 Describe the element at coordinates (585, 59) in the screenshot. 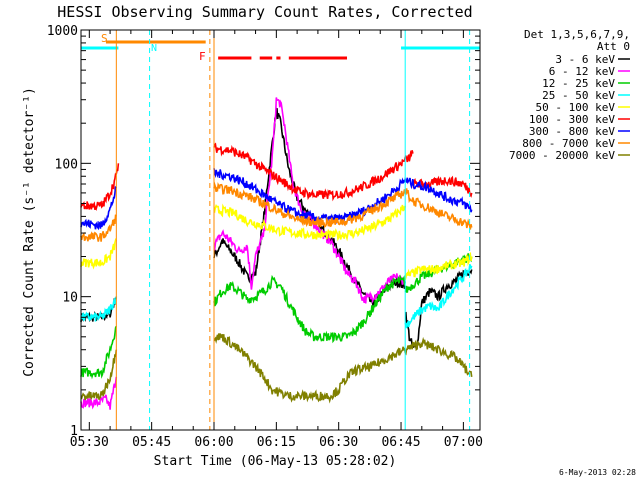

I see `legend-item-label-1: 3 - 6 keV` at that location.